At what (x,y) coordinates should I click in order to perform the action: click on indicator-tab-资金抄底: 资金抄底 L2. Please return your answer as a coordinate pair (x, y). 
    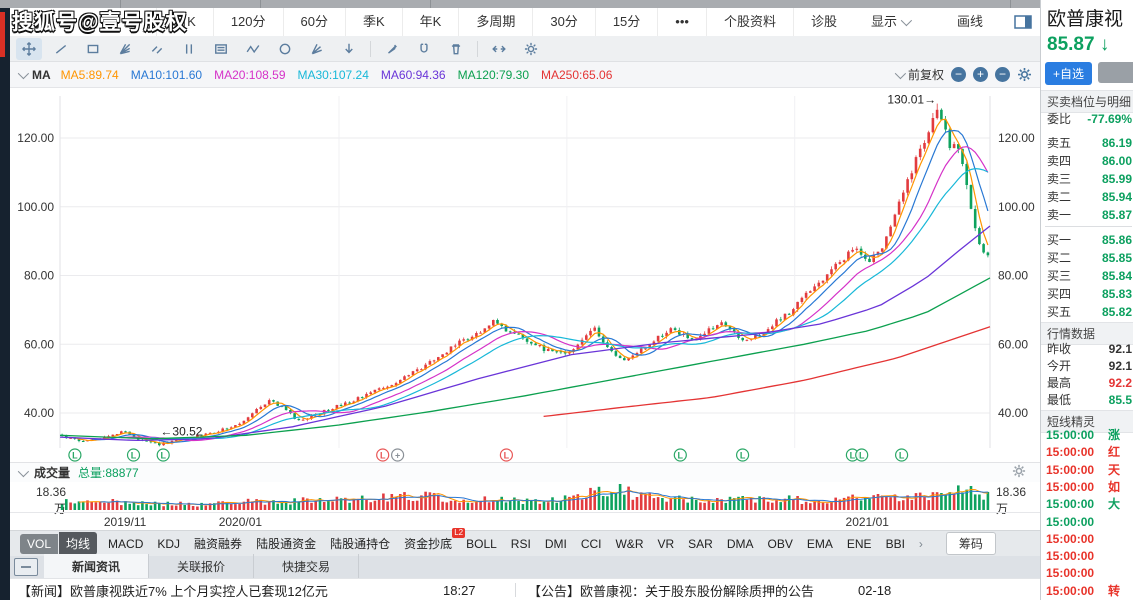
    Looking at the image, I should click on (435, 539).